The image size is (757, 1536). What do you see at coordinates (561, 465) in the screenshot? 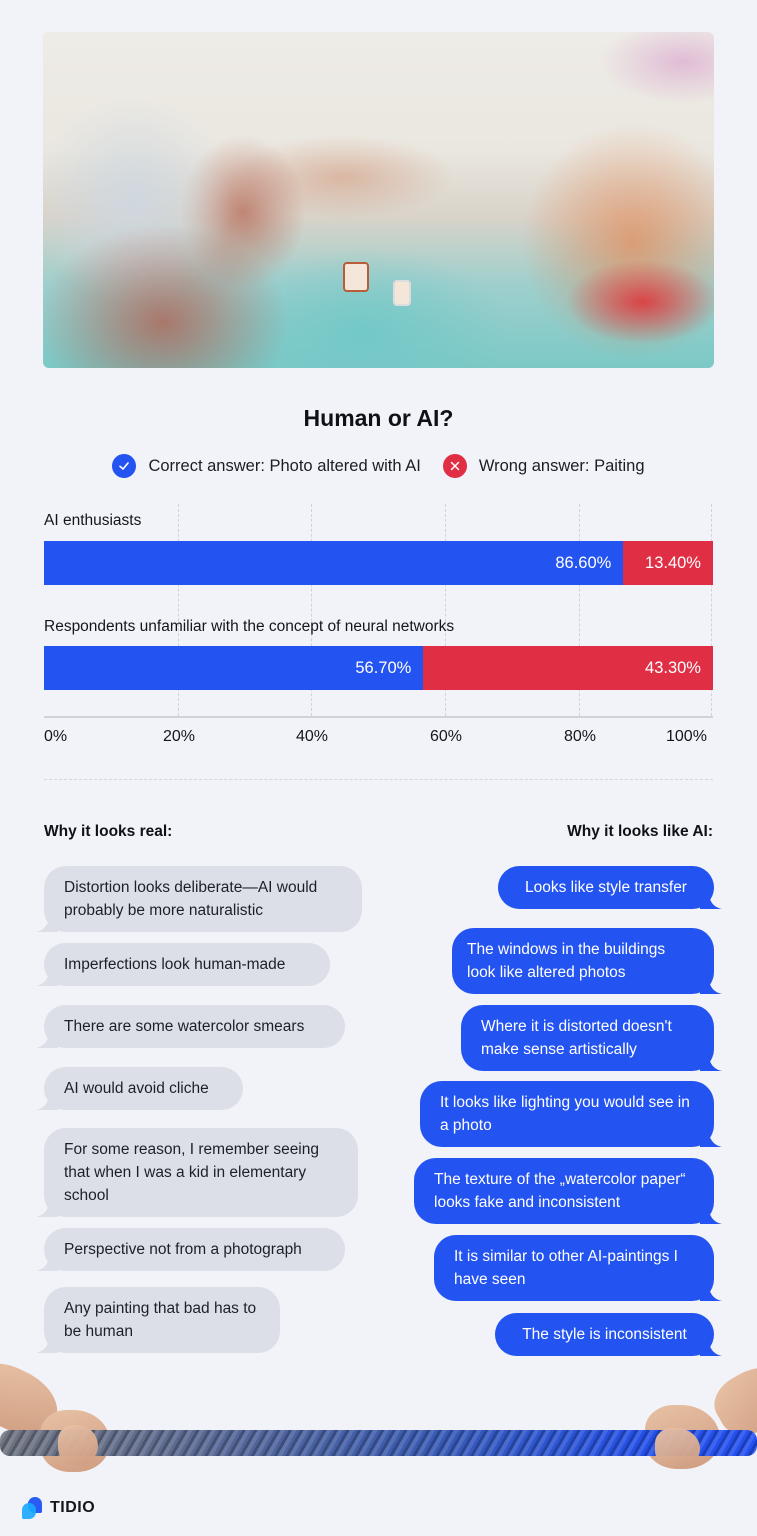
I see `legend-label-wrong: Wrong answer: Paiting` at bounding box center [561, 465].